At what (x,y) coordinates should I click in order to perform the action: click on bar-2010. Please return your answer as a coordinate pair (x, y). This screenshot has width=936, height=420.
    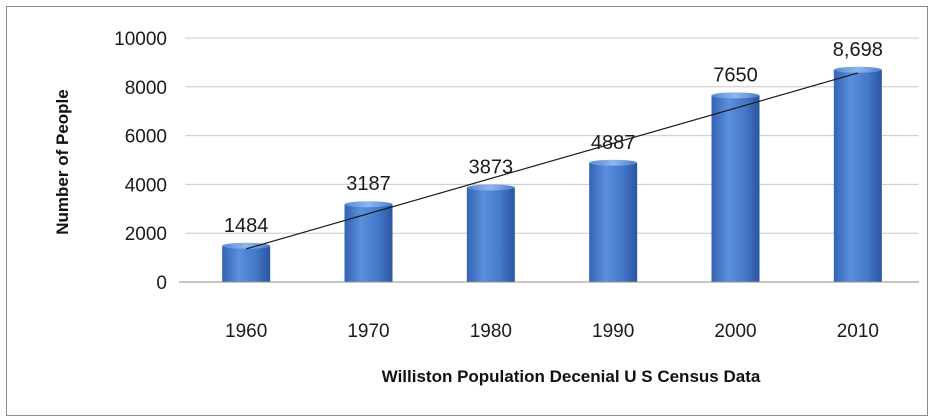
    Looking at the image, I should click on (857, 174).